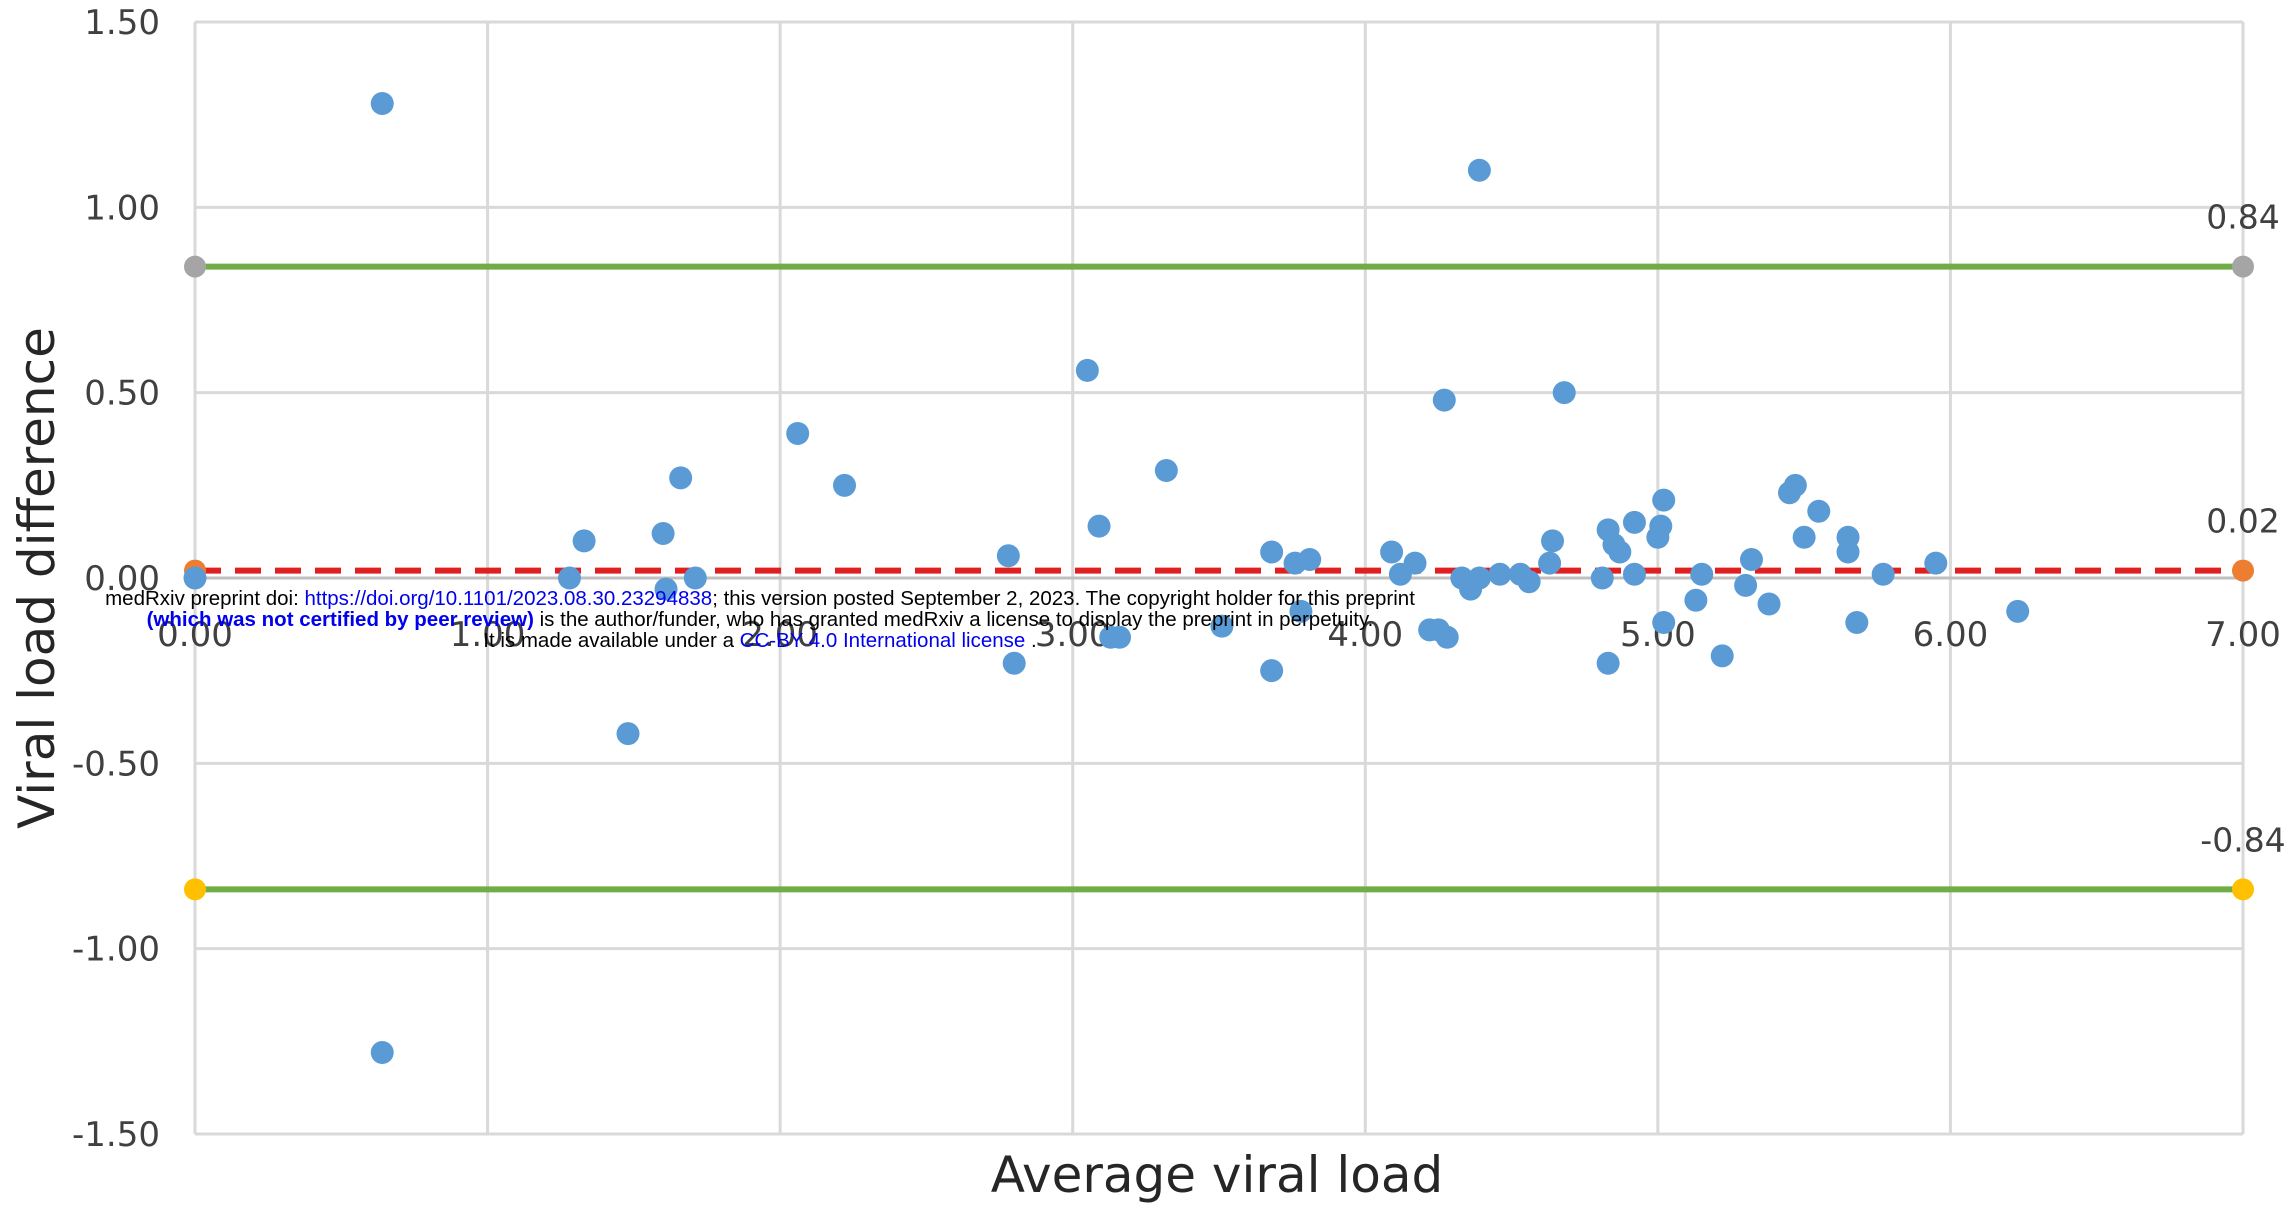 The image size is (2290, 1210). What do you see at coordinates (1951, 635) in the screenshot?
I see `x-tick-label: 6.00` at bounding box center [1951, 635].